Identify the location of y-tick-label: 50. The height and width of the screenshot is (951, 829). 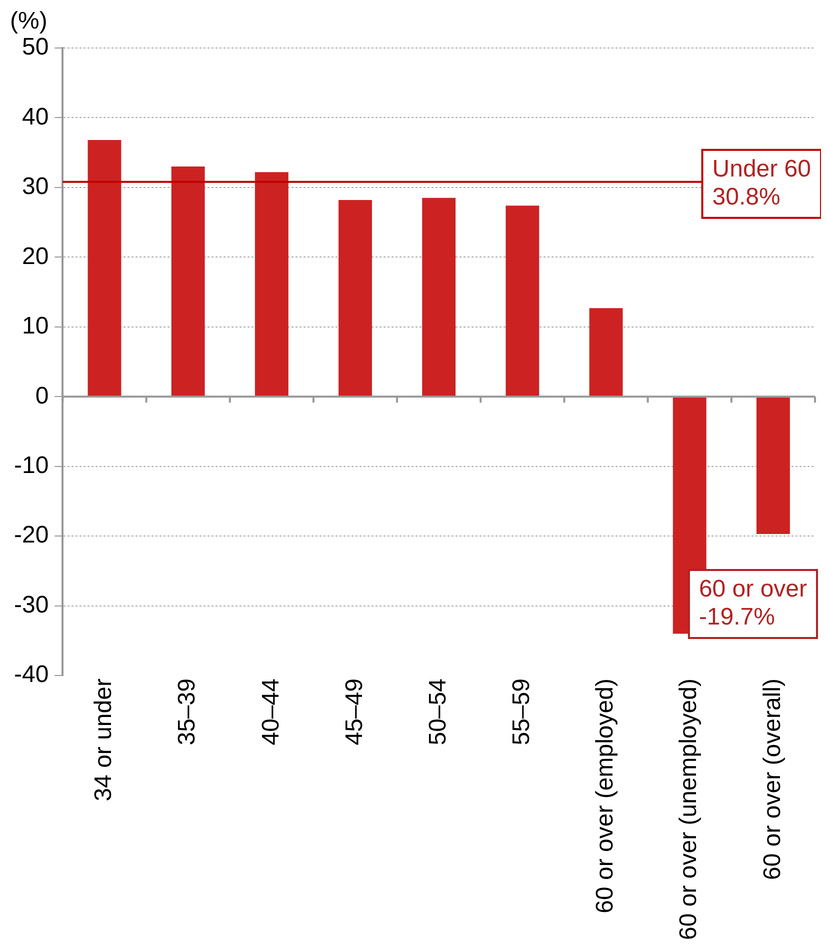
(35, 47).